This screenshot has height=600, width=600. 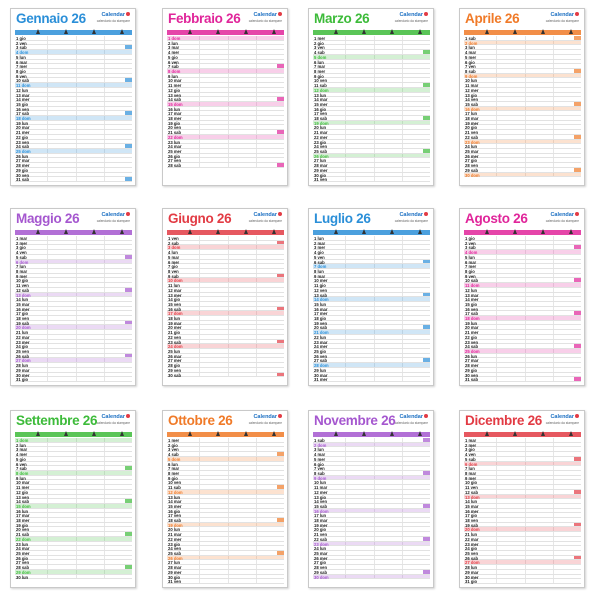 What do you see at coordinates (73, 553) in the screenshot?
I see `day-row: 25 mer` at bounding box center [73, 553].